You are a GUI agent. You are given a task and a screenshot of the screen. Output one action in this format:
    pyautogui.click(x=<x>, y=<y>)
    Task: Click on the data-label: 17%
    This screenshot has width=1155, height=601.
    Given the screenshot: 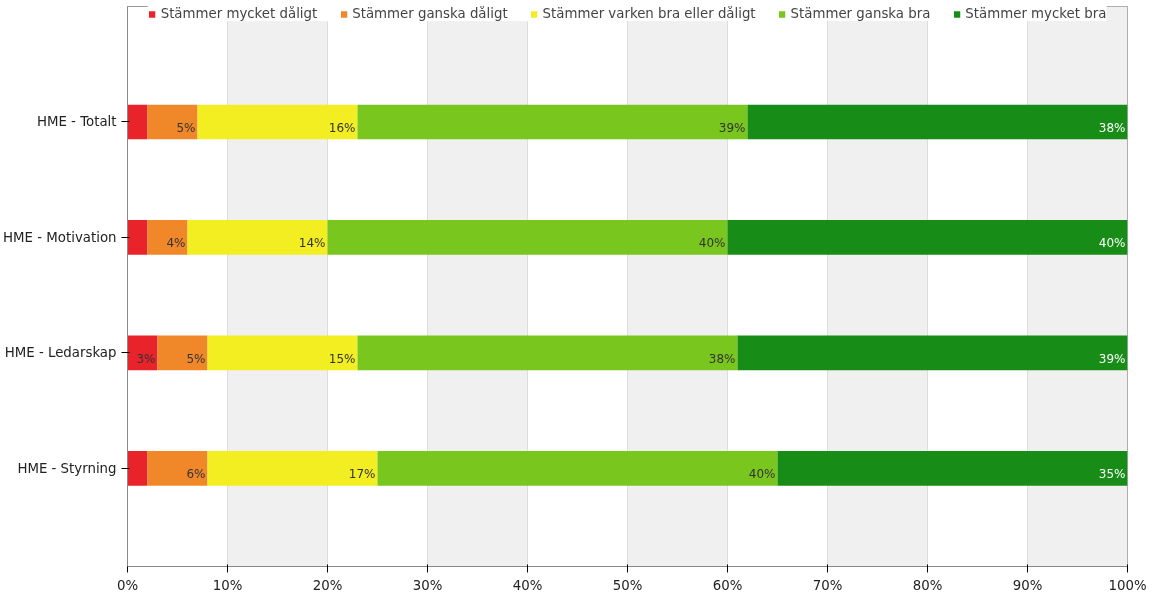 What is the action you would take?
    pyautogui.click(x=362, y=474)
    